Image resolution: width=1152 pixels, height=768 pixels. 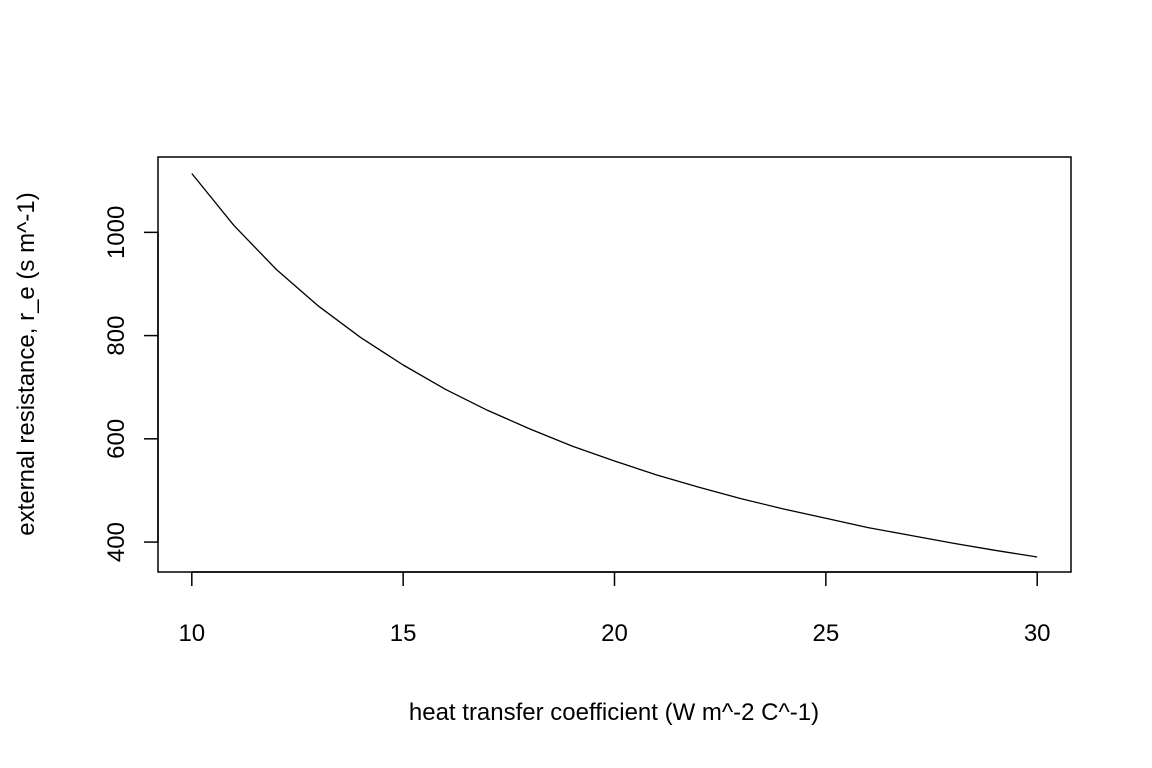 I want to click on x-tick-label: 30, so click(x=1037, y=633).